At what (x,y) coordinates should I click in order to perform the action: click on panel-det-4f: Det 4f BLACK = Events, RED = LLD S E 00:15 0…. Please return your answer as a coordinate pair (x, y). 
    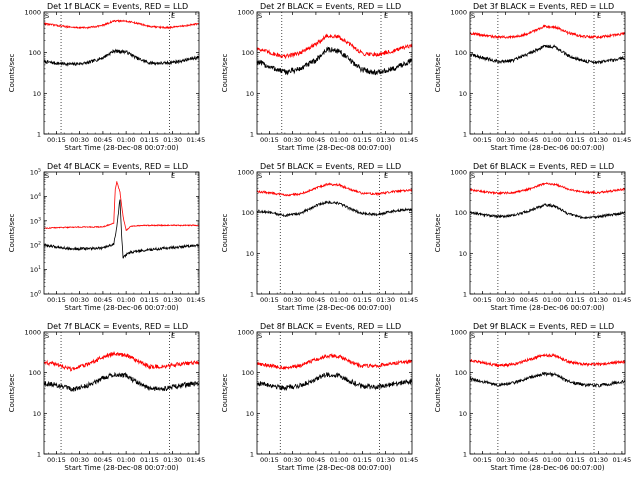
    Looking at the image, I should click on (106, 240).